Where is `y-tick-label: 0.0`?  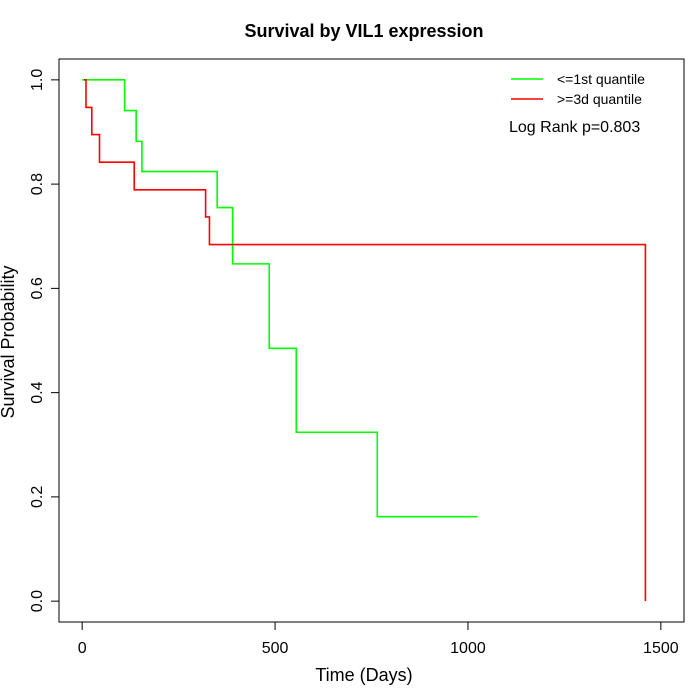
y-tick-label: 0.0 is located at coordinates (37, 601).